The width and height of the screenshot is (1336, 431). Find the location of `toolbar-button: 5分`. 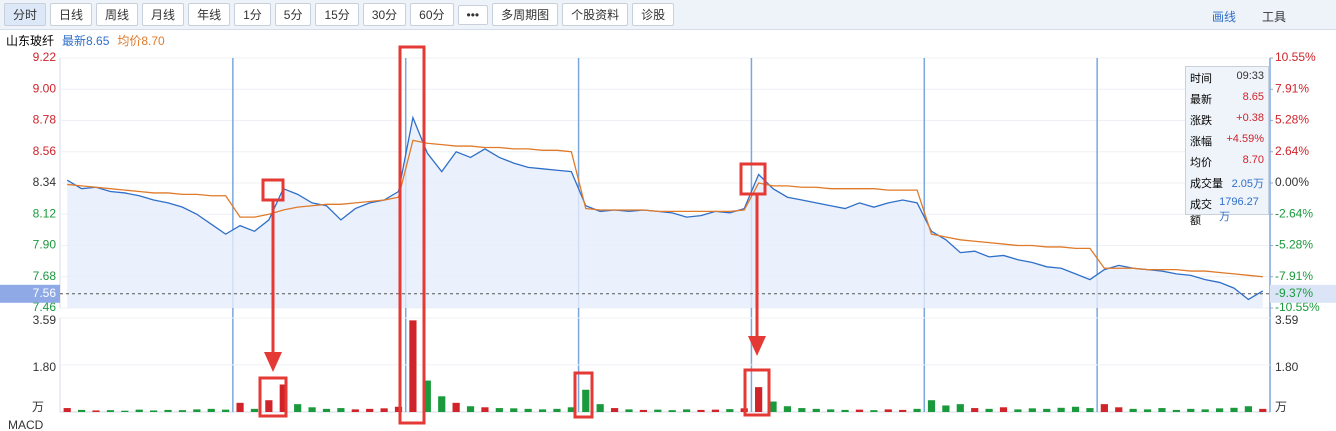

toolbar-button: 5分 is located at coordinates (293, 14).